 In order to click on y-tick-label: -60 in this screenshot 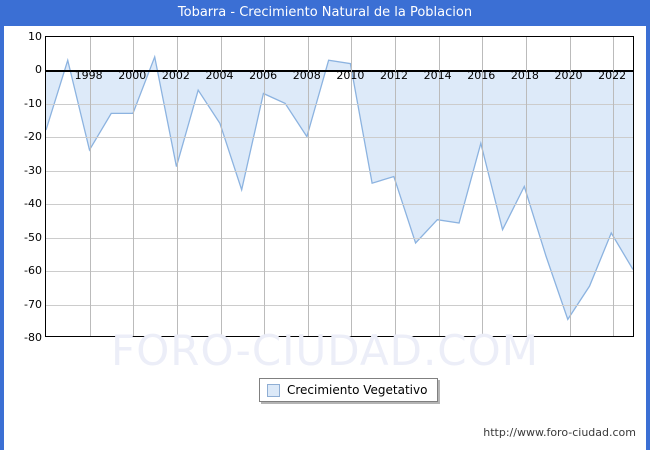, I will do `click(33, 271)`.